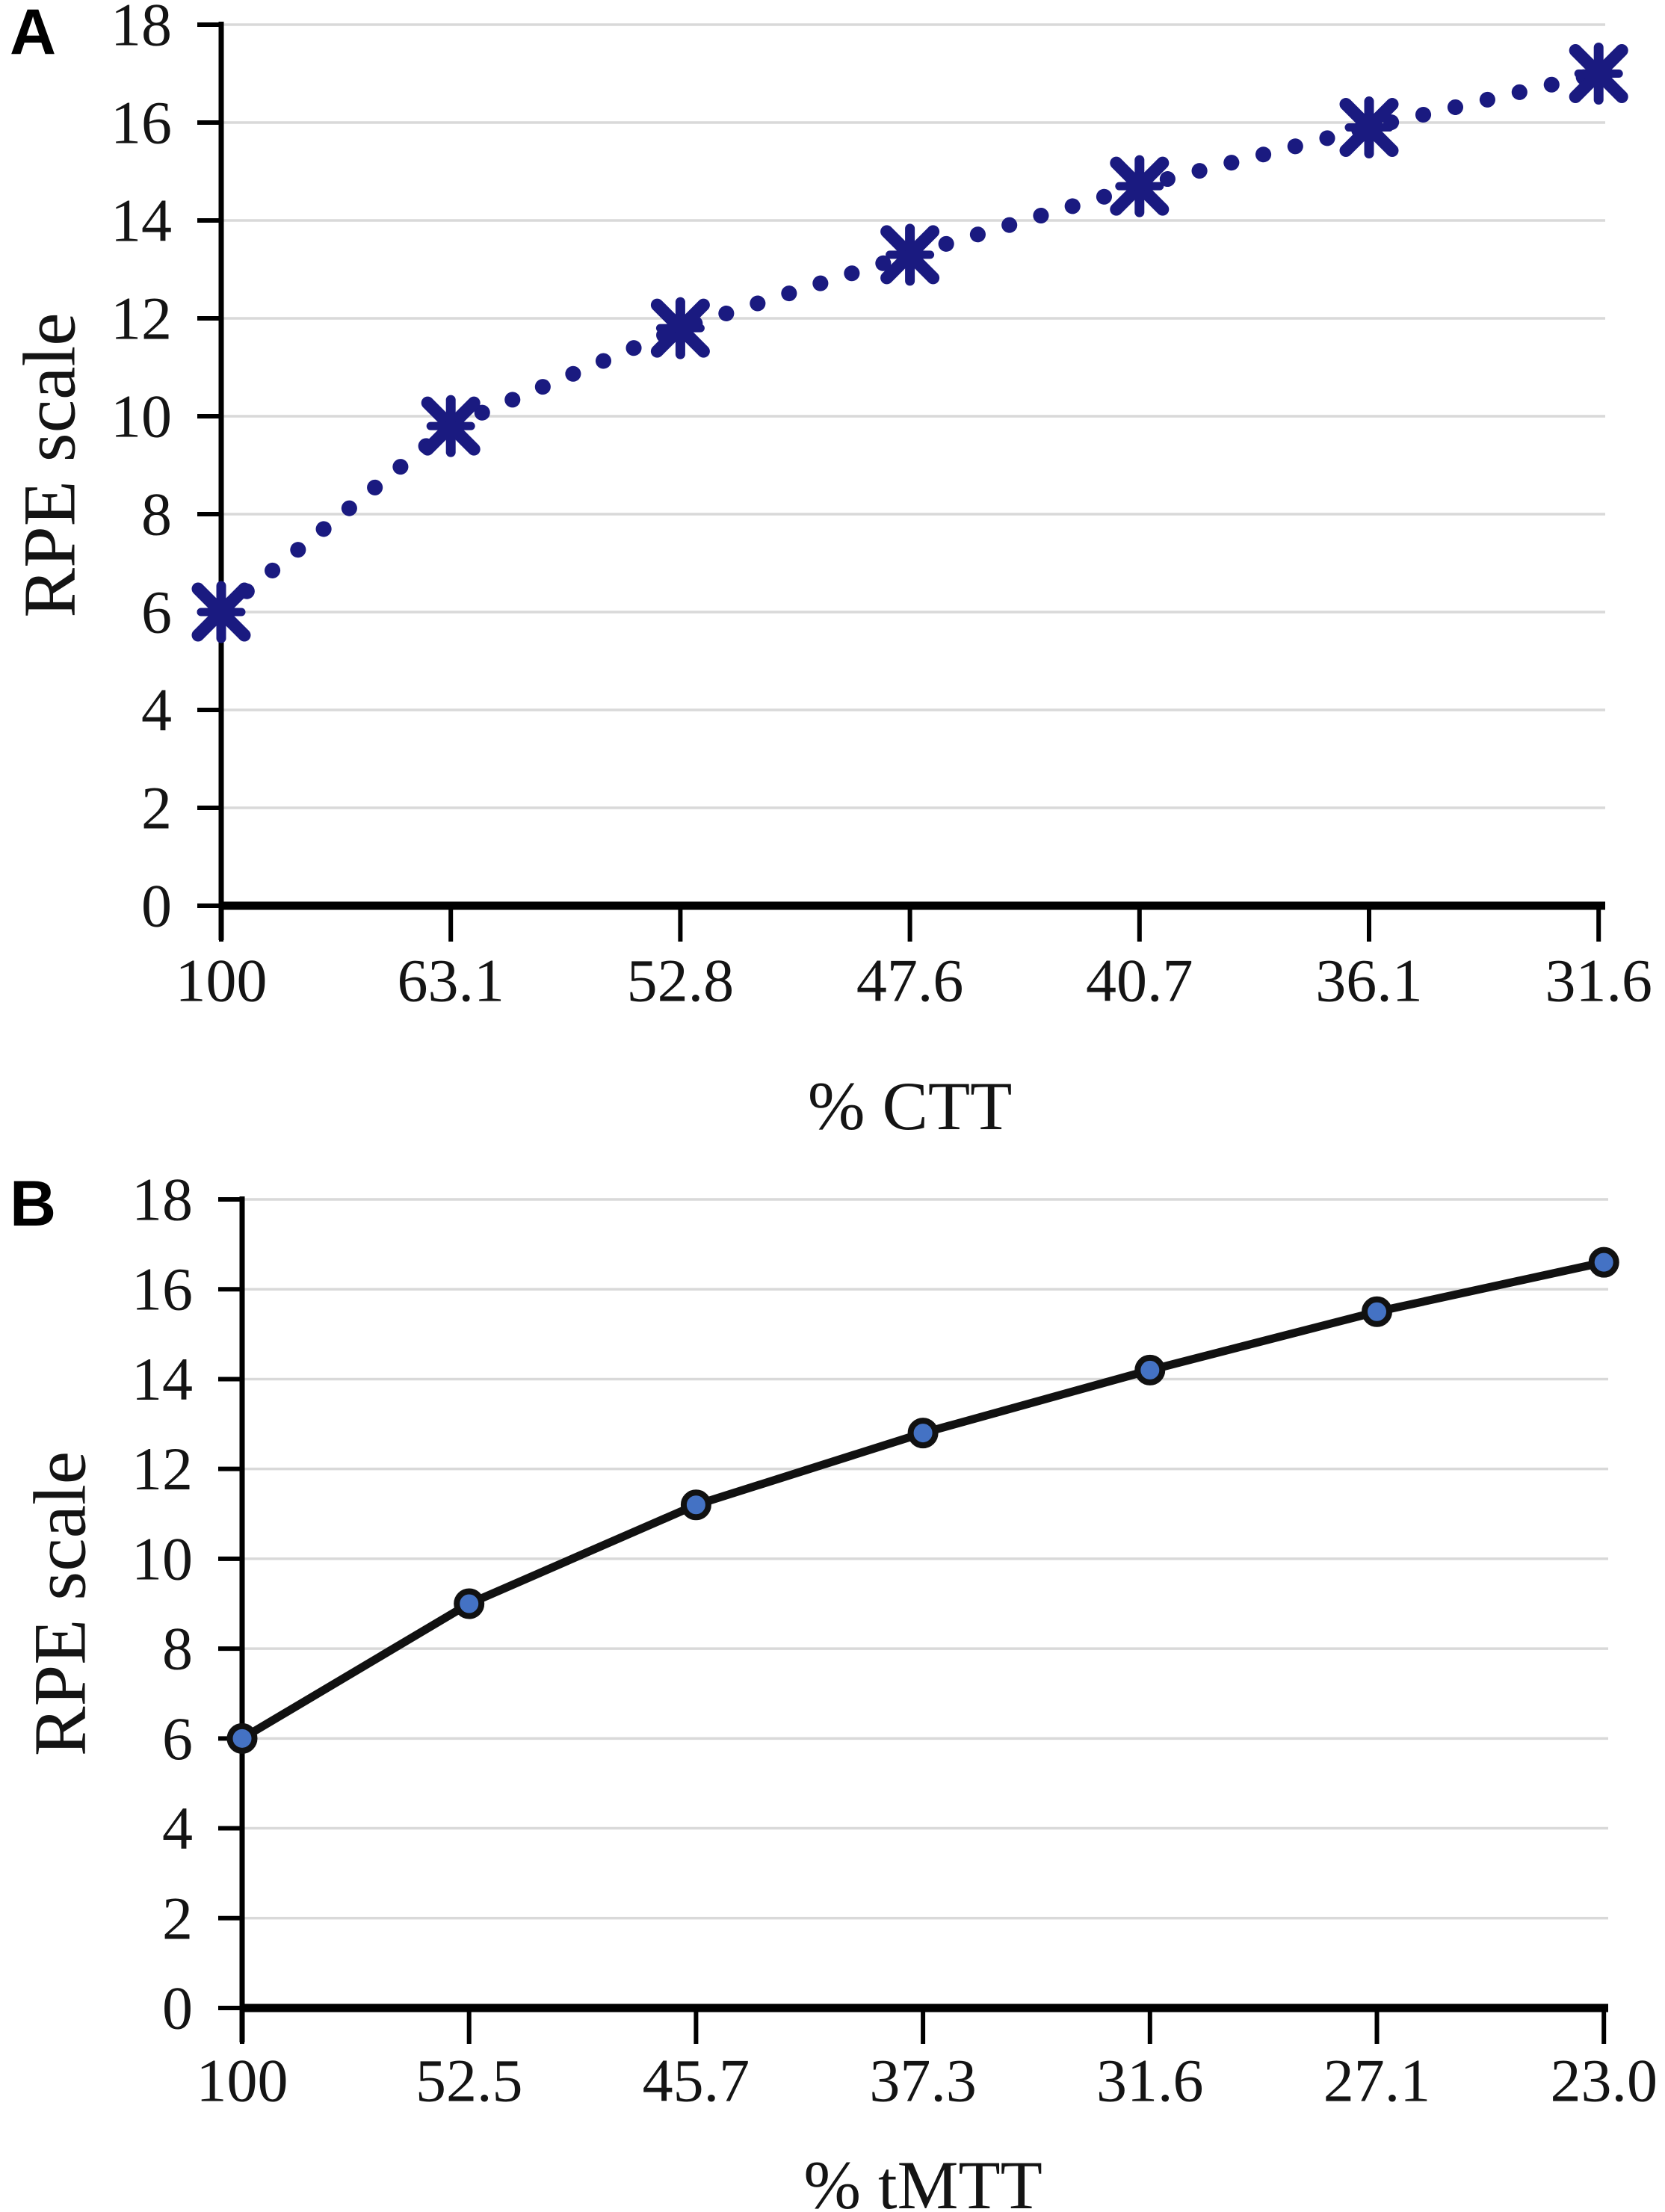 The width and height of the screenshot is (1665, 2212). Describe the element at coordinates (696, 2081) in the screenshot. I see `x-tick-label: 45.7` at that location.